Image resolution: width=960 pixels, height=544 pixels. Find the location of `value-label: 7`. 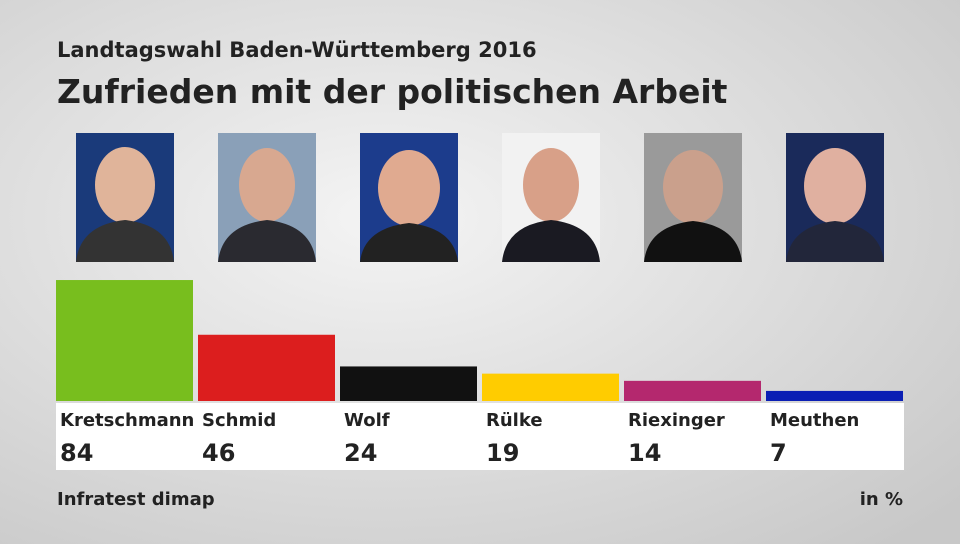

value-label: 7 is located at coordinates (778, 453).